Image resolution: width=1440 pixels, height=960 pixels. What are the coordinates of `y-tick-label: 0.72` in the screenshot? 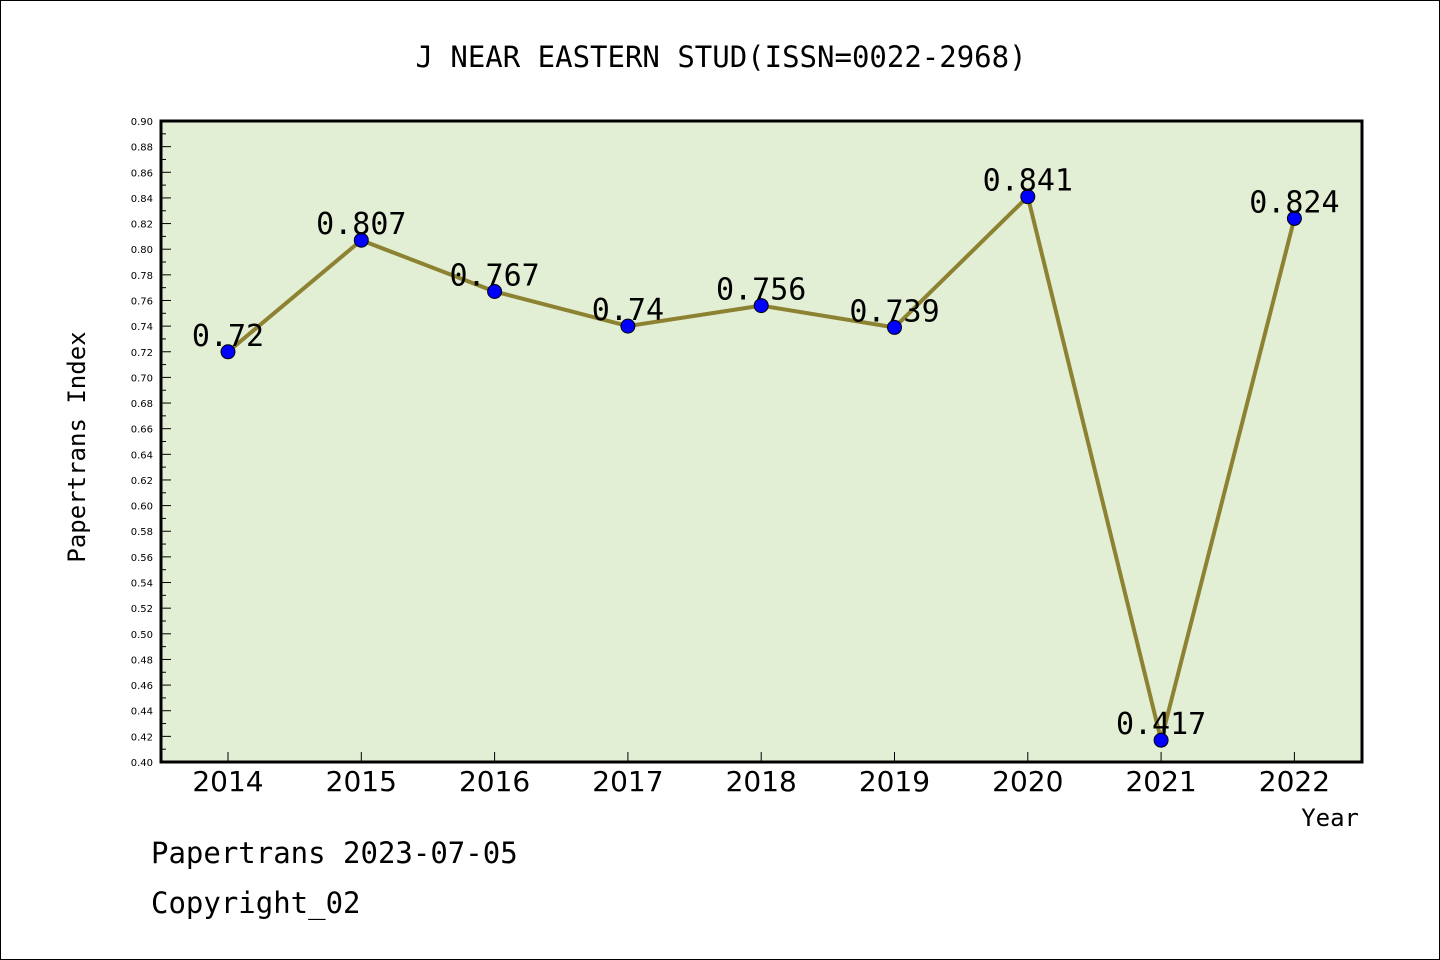 It's located at (142, 353).